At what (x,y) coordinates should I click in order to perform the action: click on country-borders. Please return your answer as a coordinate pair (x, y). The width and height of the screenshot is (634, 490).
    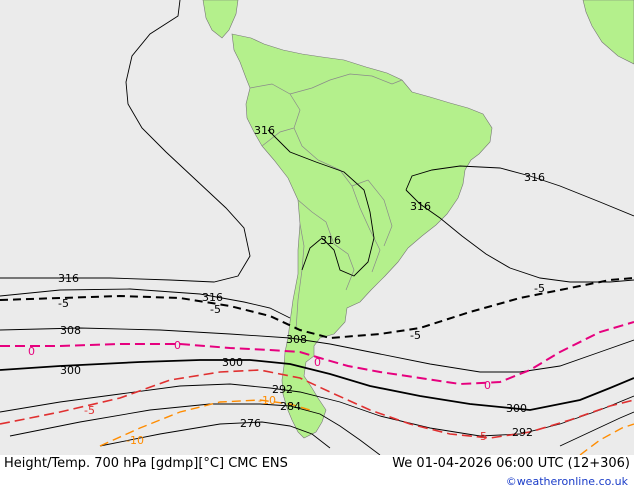
    Looking at the image, I should click on (326, 202).